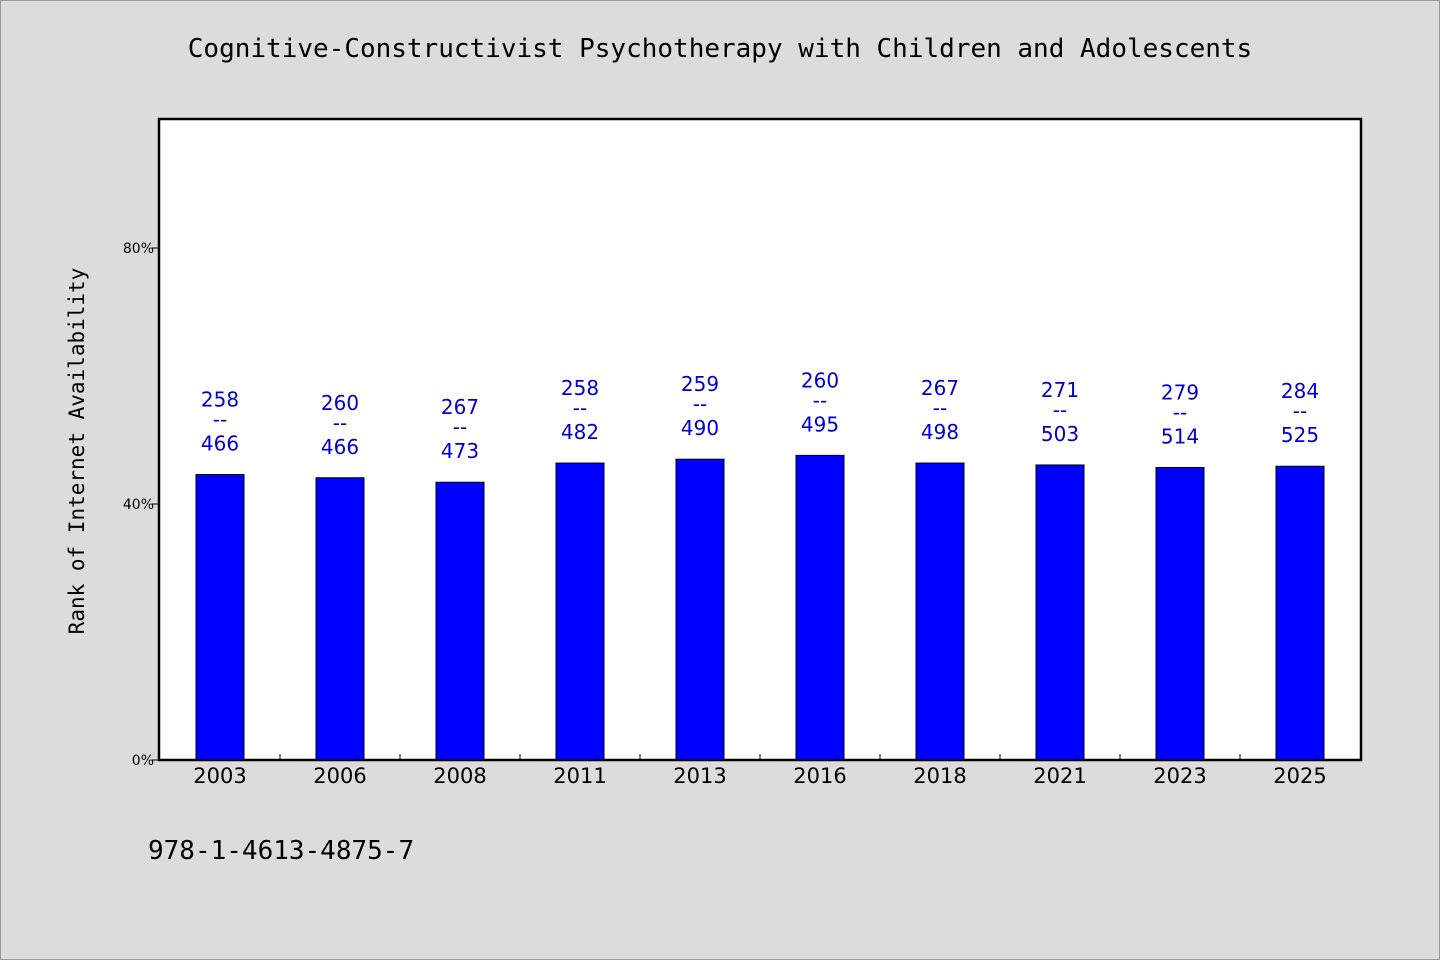  Describe the element at coordinates (700, 428) in the screenshot. I see `data-label-bottom: 490` at that location.